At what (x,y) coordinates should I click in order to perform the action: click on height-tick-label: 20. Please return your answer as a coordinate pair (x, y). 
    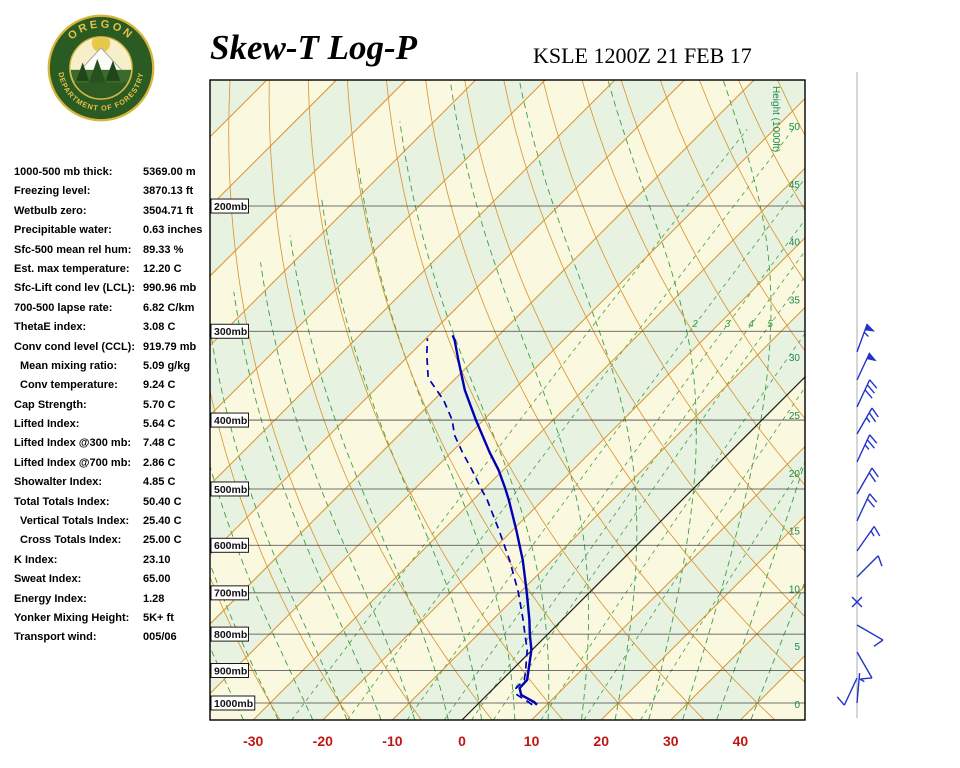
    Looking at the image, I should click on (795, 474).